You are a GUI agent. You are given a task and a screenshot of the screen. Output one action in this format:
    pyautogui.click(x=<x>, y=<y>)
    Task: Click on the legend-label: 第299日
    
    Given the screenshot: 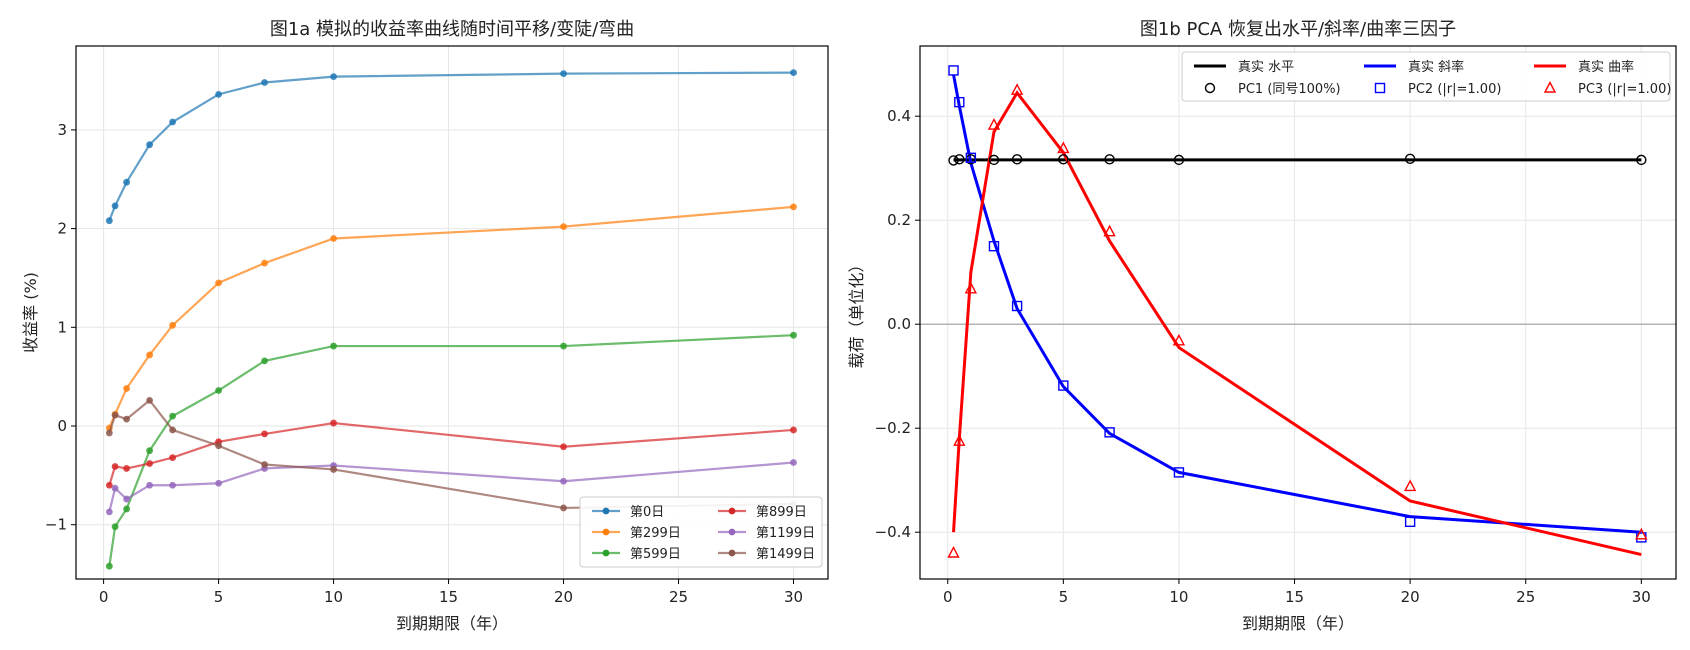 What is the action you would take?
    pyautogui.click(x=655, y=533)
    